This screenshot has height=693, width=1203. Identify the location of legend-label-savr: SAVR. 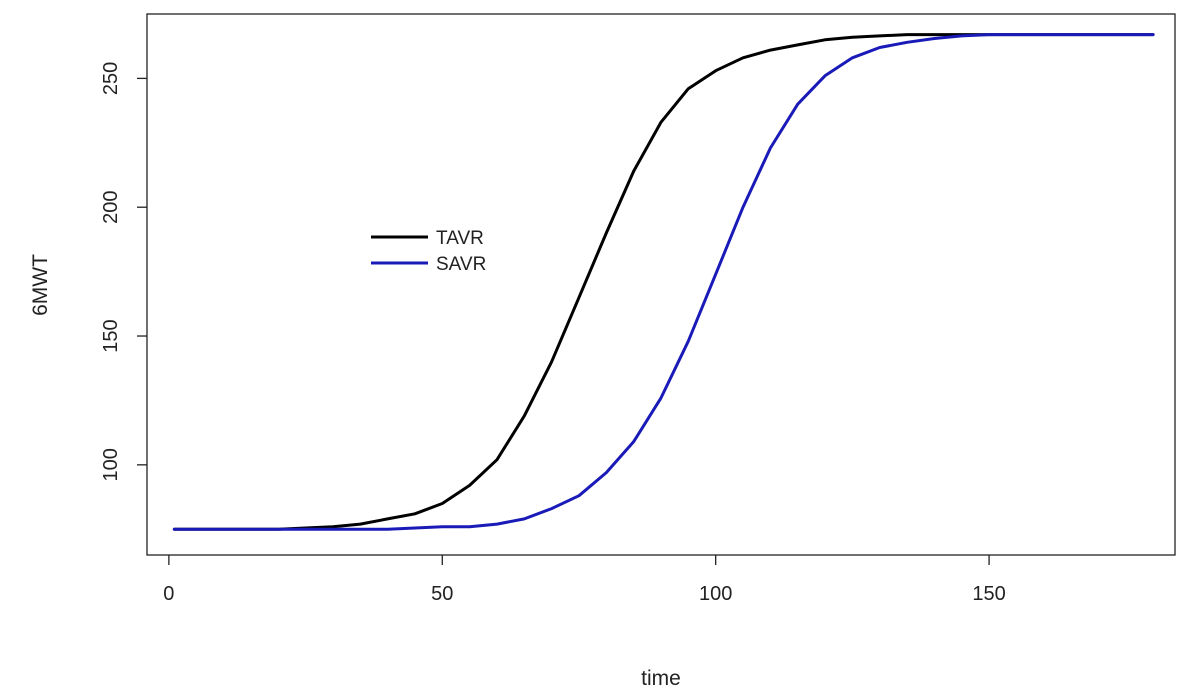
(461, 264).